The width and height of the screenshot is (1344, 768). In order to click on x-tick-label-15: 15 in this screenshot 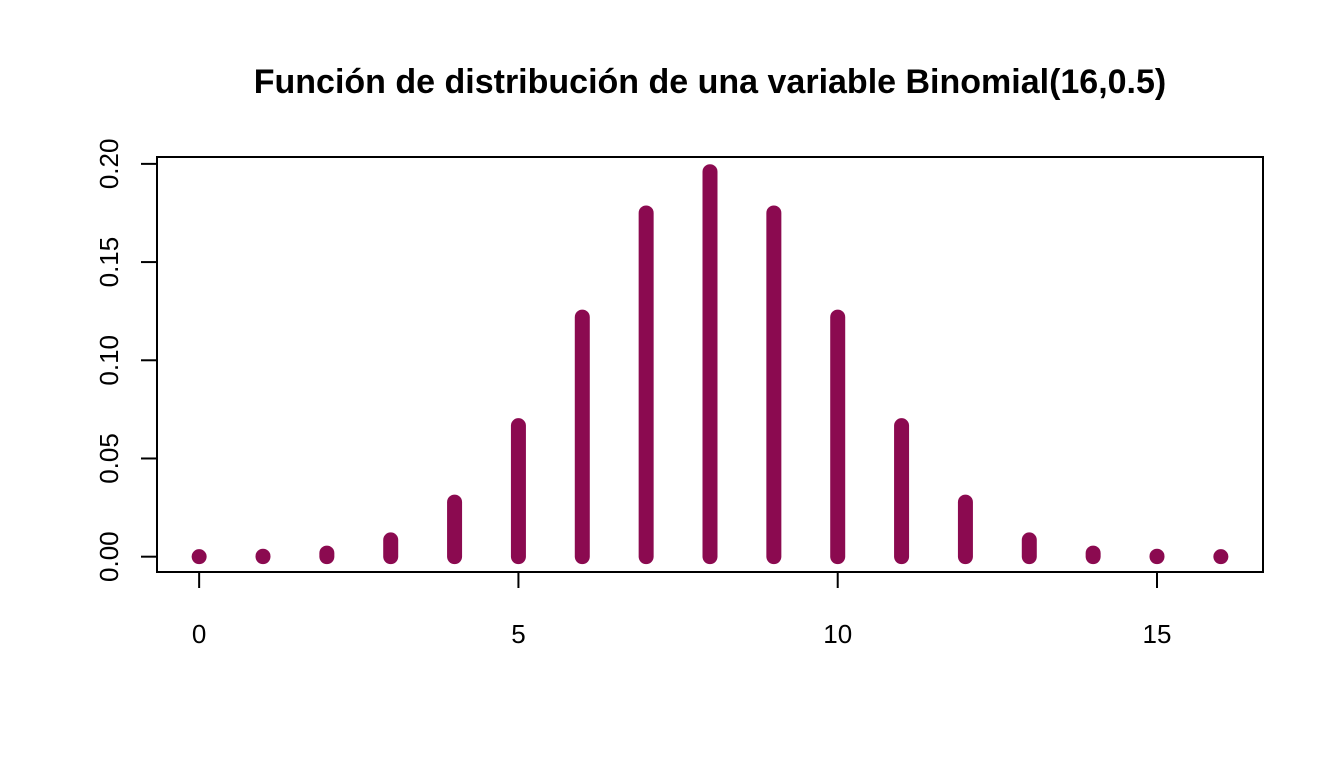, I will do `click(1157, 634)`.